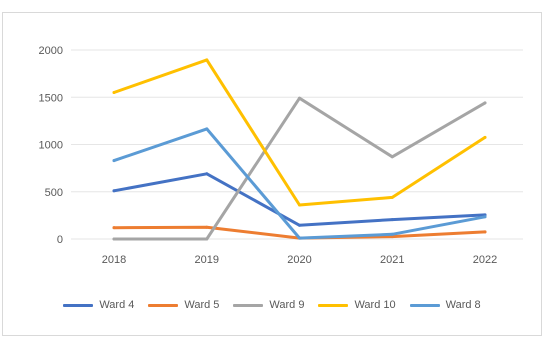 The image size is (547, 338). I want to click on x-tick-label: 2022, so click(485, 260).